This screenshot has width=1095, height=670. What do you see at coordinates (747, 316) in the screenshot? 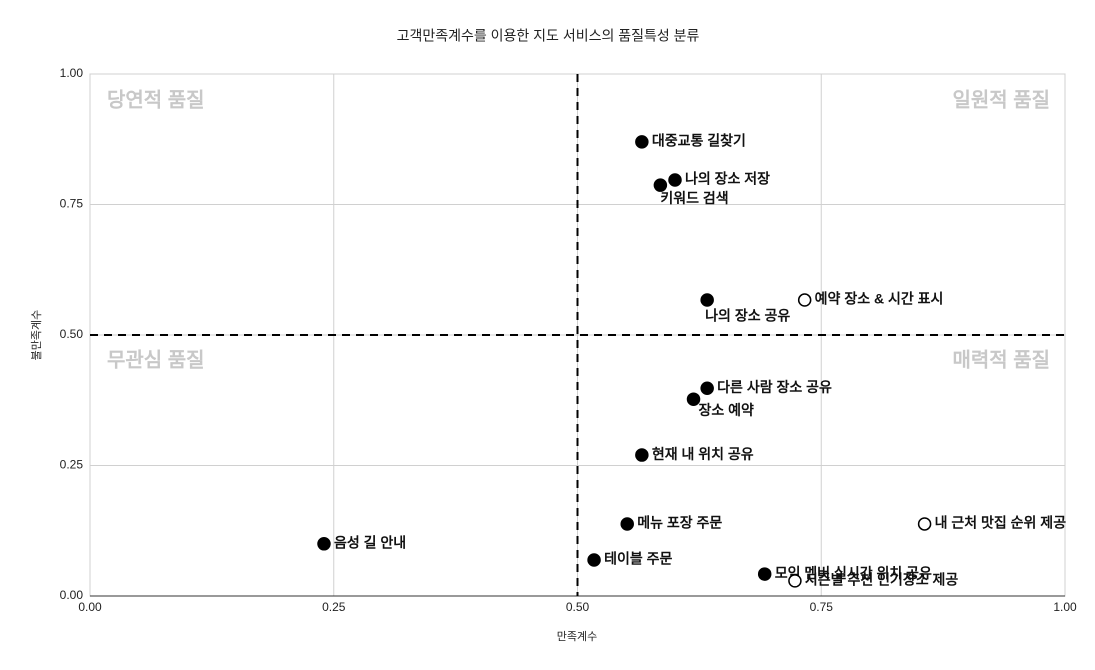
I see `point-label: 나의 장소 공유` at bounding box center [747, 316].